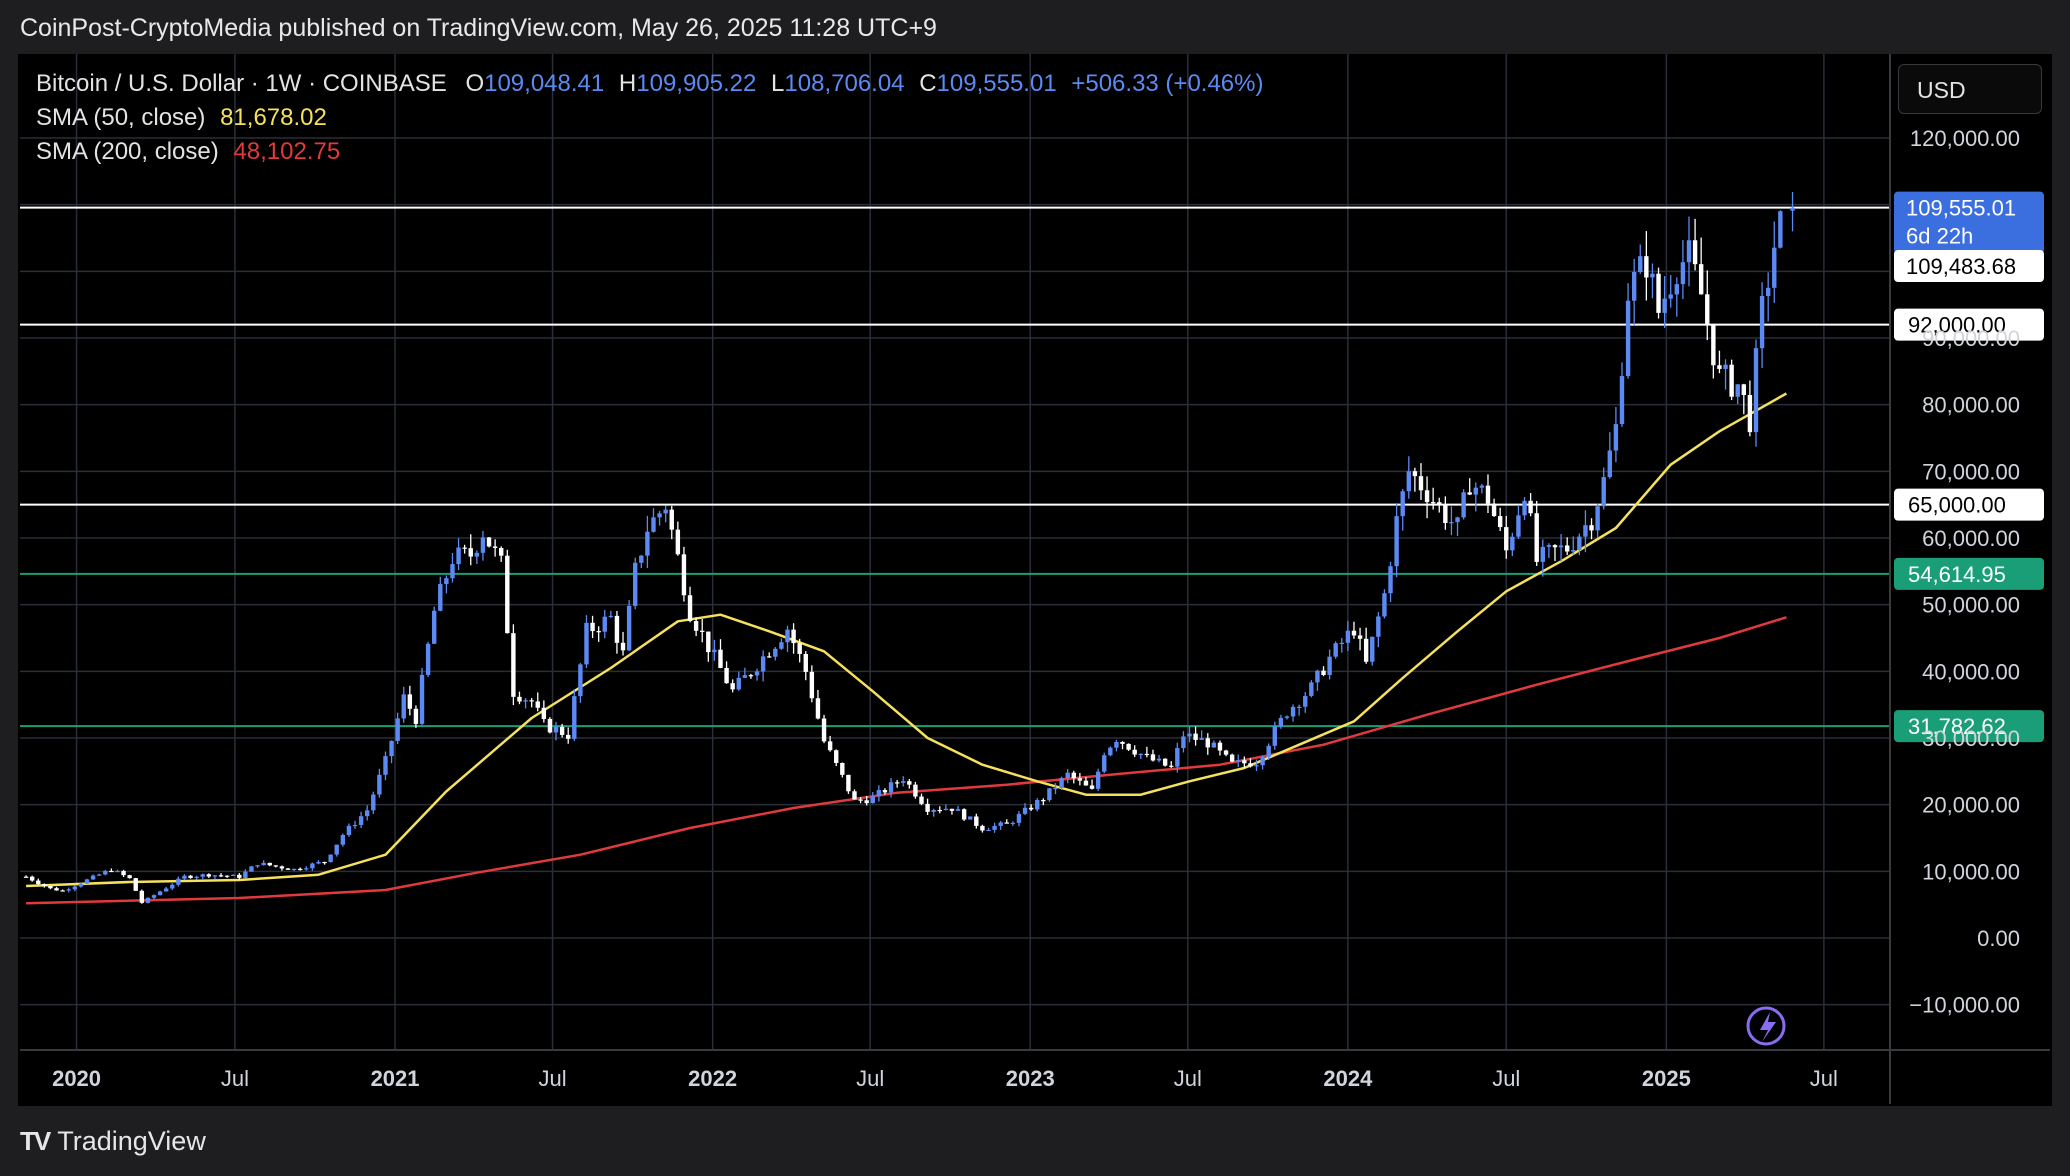 This screenshot has width=2070, height=1176. Describe the element at coordinates (1965, 138) in the screenshot. I see `y-tick-label: 120,000.00` at that location.